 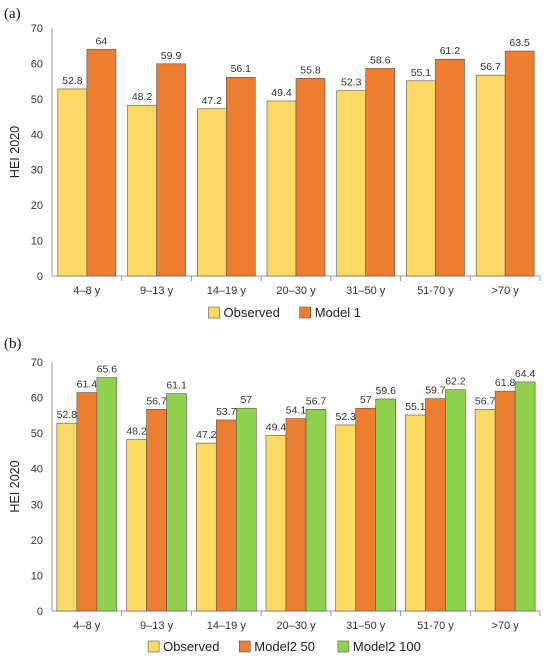 I want to click on legend-label: Model2 50, so click(x=284, y=646).